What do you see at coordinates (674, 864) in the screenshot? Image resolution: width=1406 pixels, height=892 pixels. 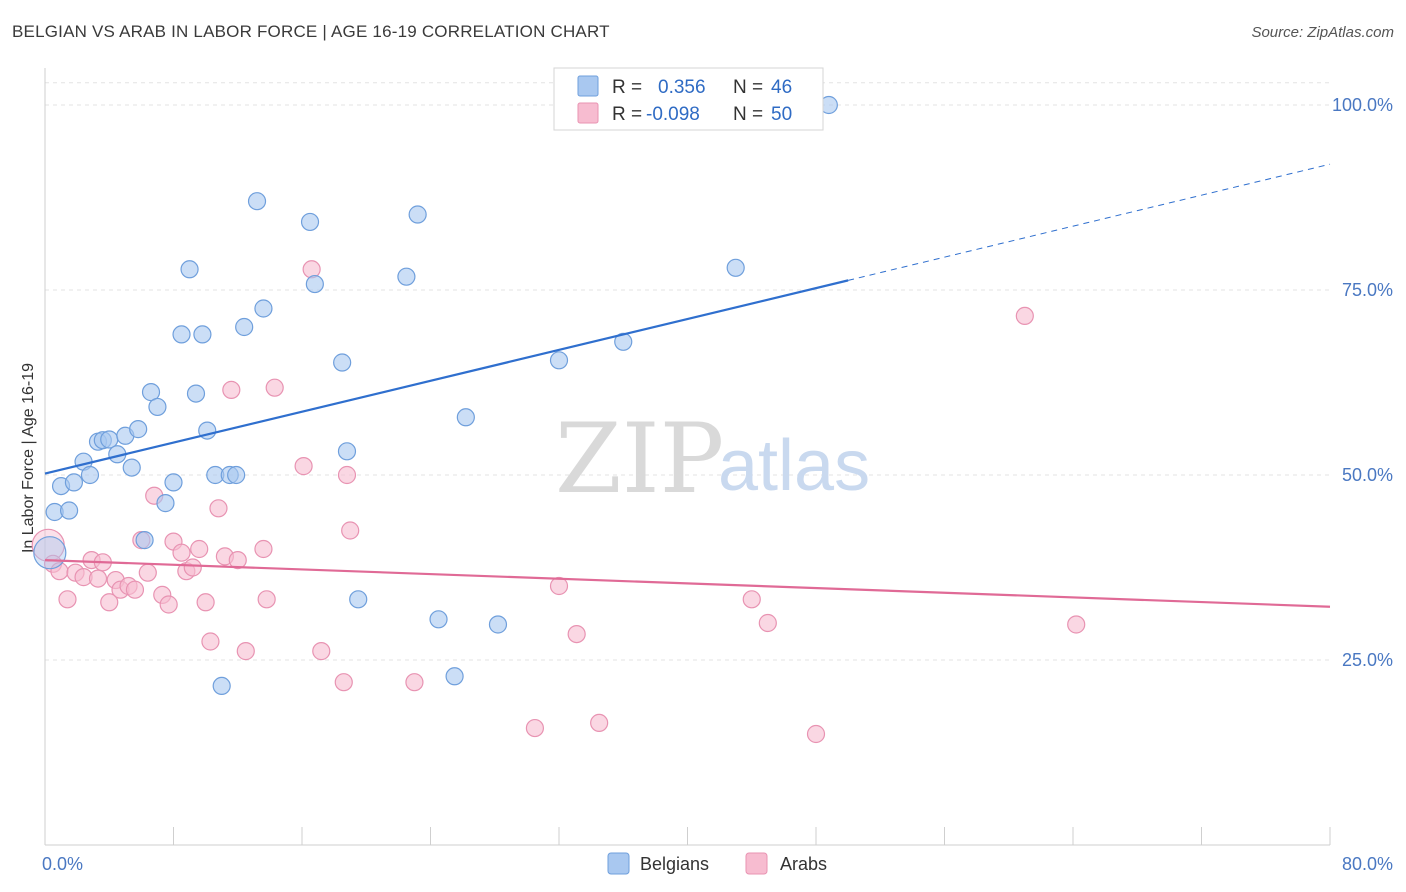 I see `bottom-legend-label-belgians: Belgians` at bounding box center [674, 864].